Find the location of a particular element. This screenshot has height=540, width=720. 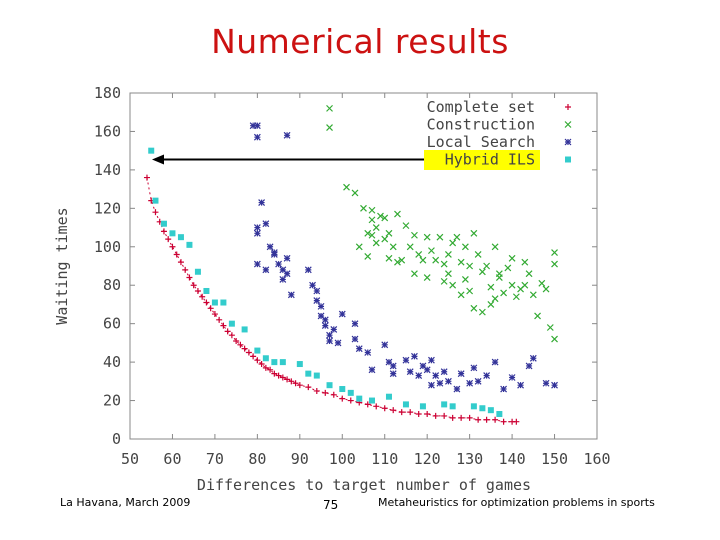

y-tick-label: 0 is located at coordinates (116, 439).